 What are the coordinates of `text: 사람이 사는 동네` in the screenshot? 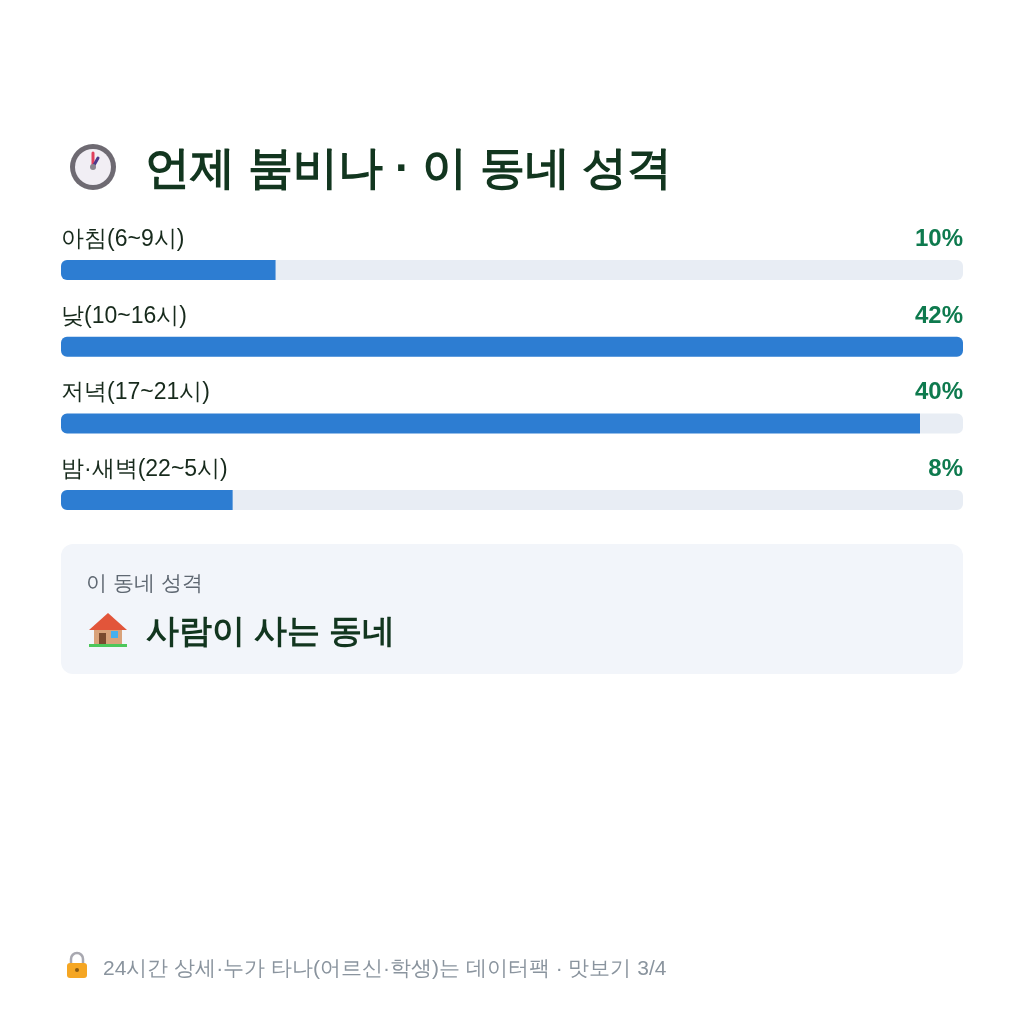 It's located at (271, 630).